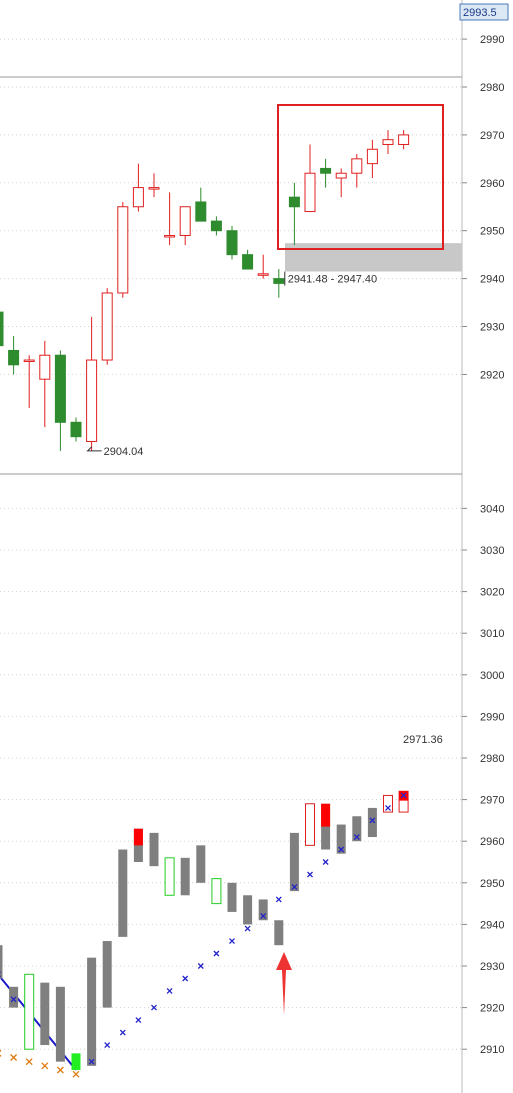 This screenshot has width=513, height=1093. What do you see at coordinates (360, 177) in the screenshot?
I see `highlight-box` at bounding box center [360, 177].